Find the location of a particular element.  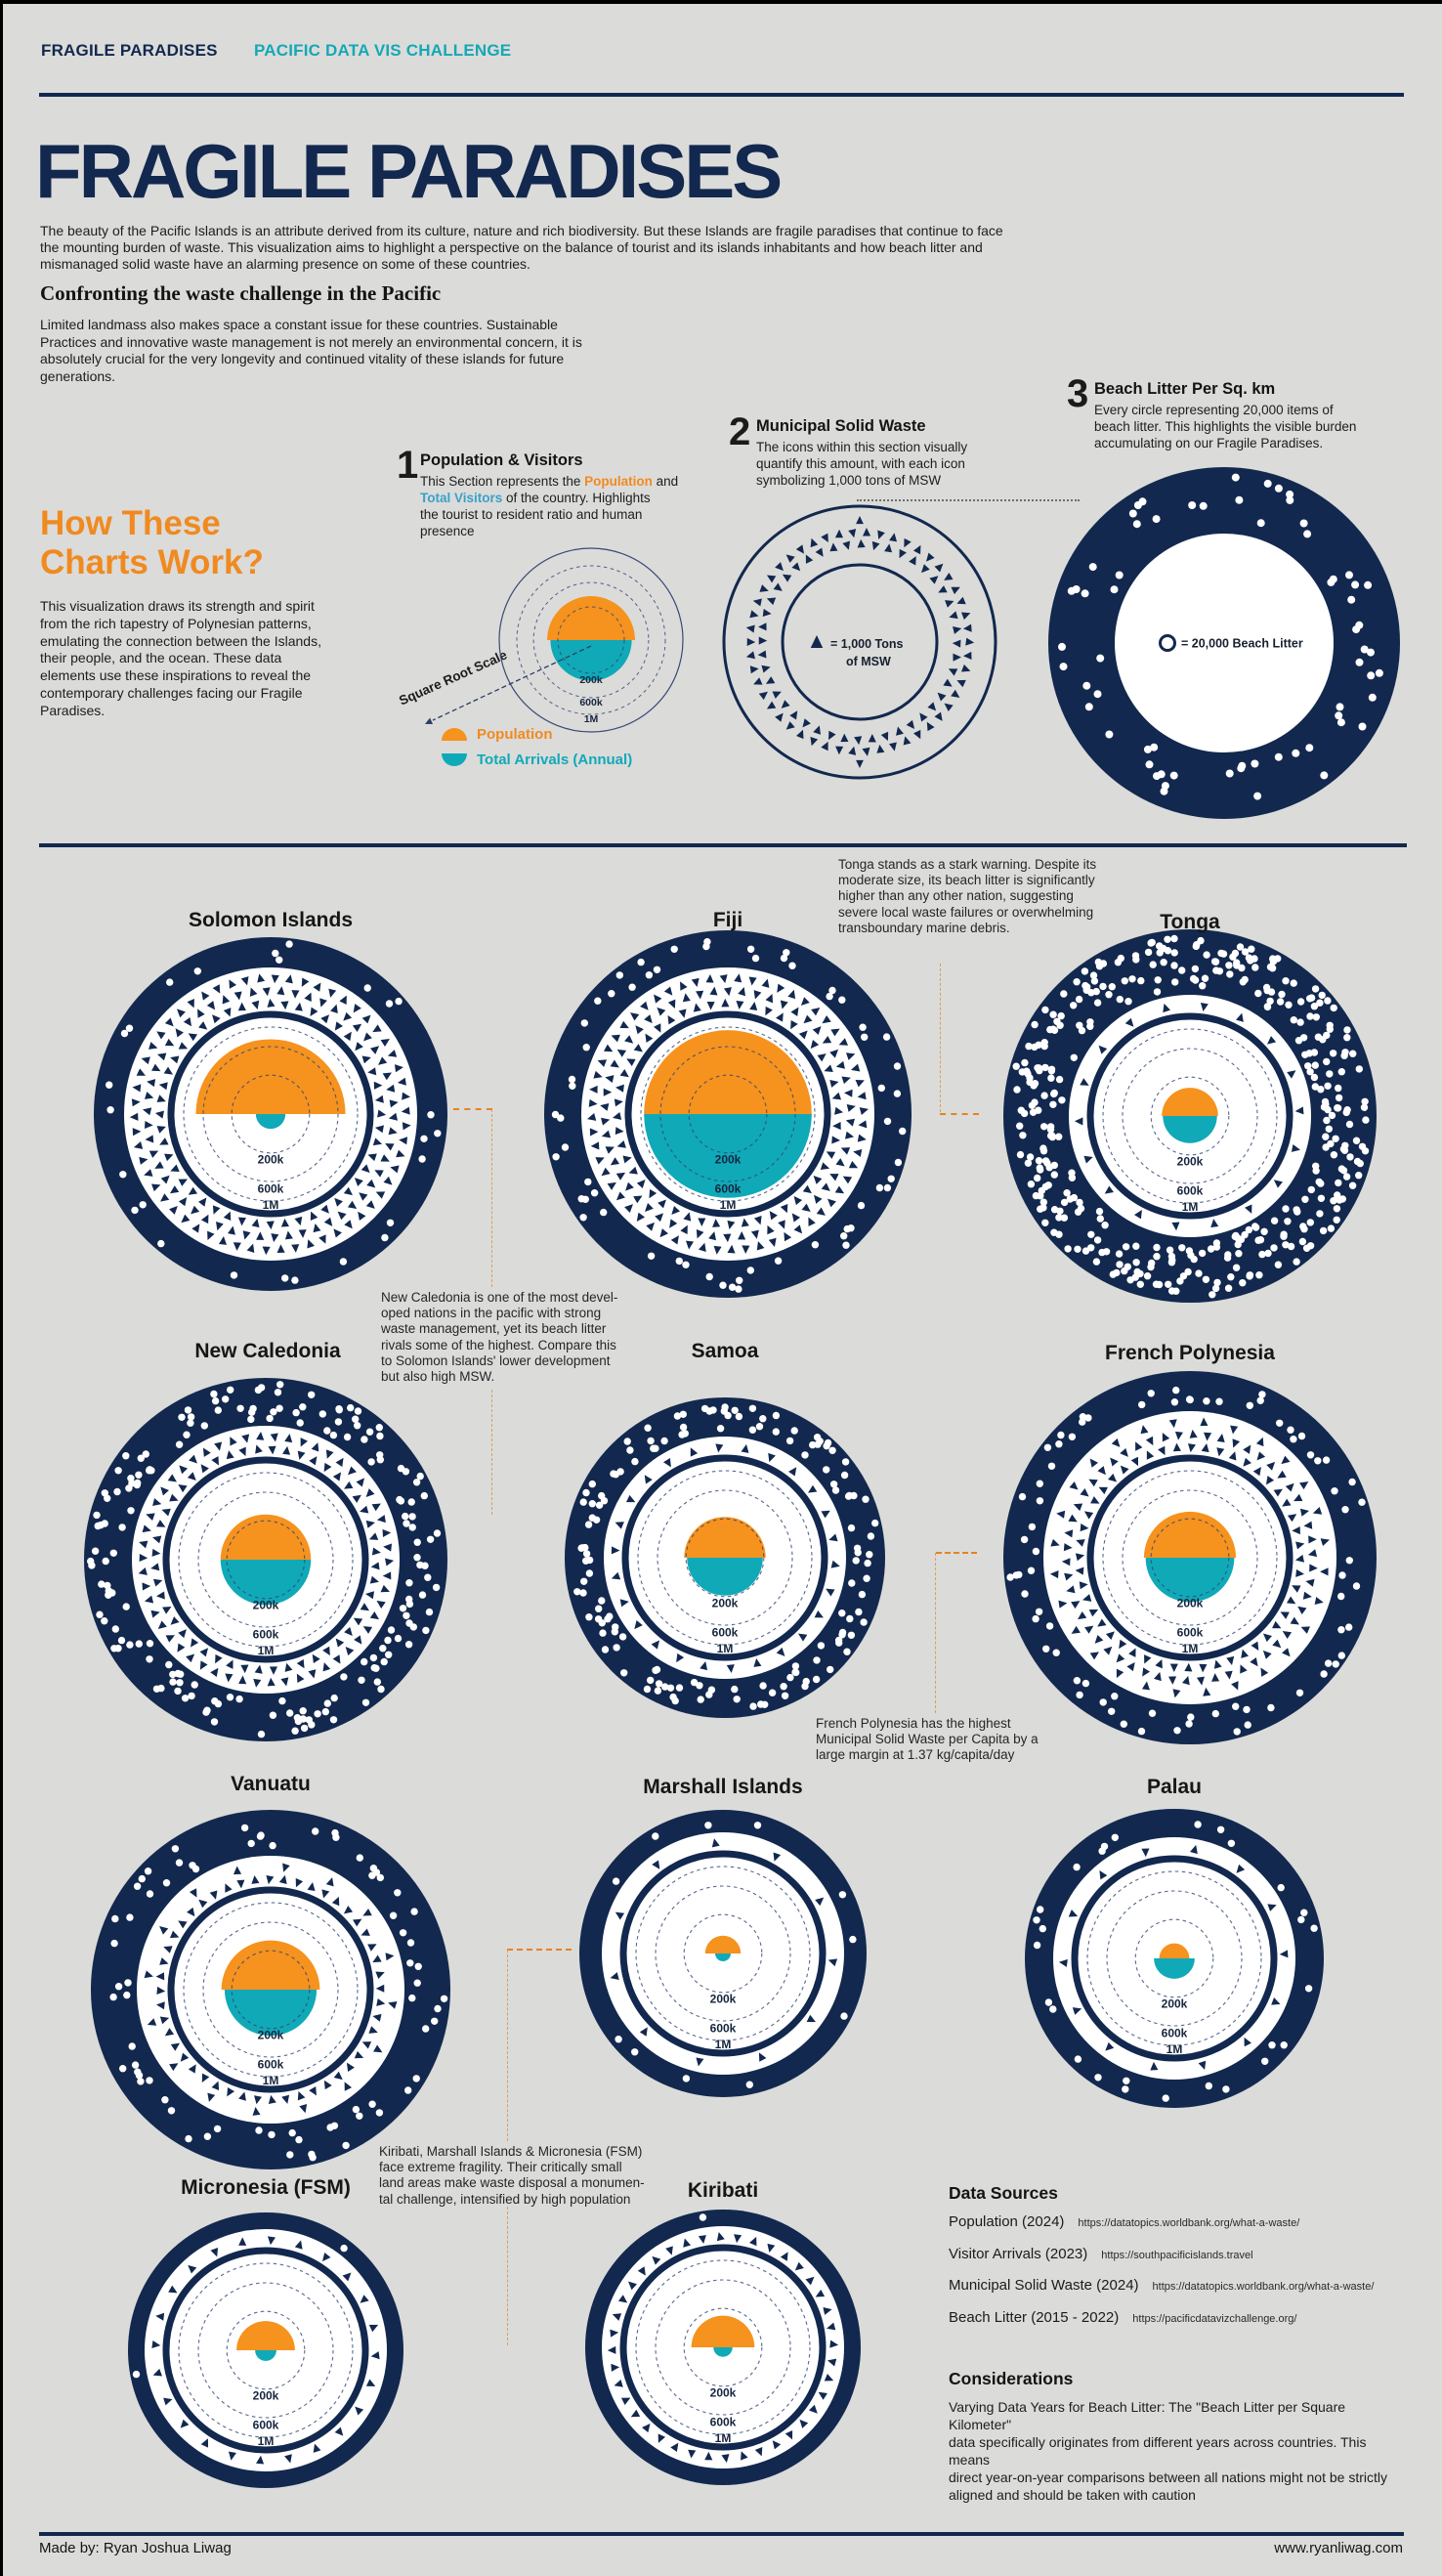

connector-newcaledonia-vertical is located at coordinates (491, 1198).